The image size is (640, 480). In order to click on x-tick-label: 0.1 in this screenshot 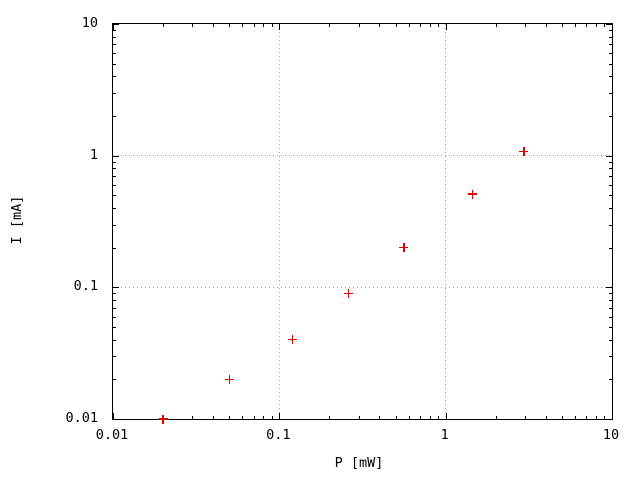, I will do `click(278, 435)`.